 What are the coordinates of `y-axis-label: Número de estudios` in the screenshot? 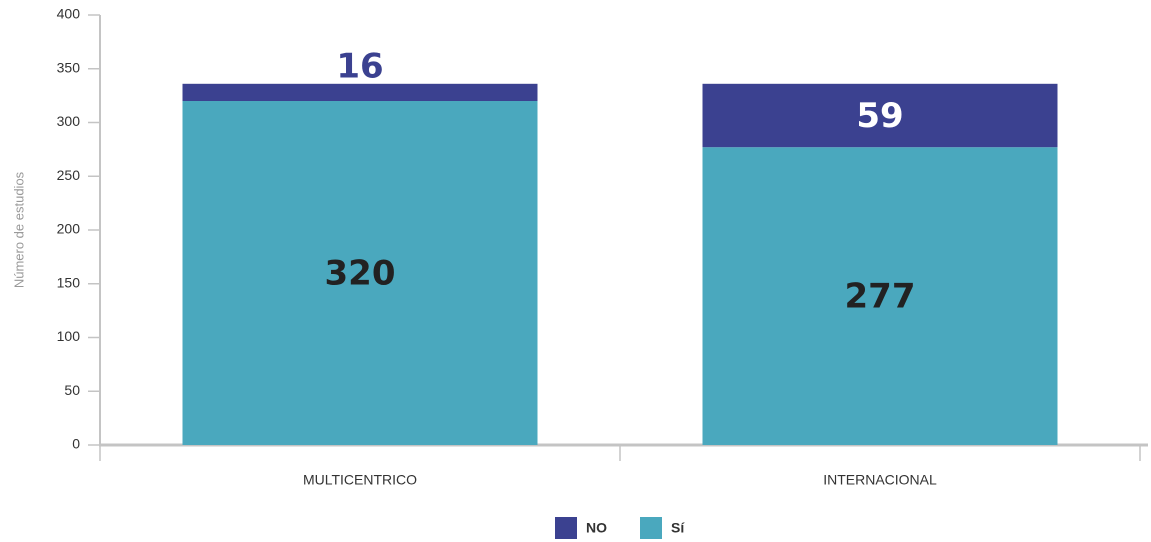 It's located at (18, 229).